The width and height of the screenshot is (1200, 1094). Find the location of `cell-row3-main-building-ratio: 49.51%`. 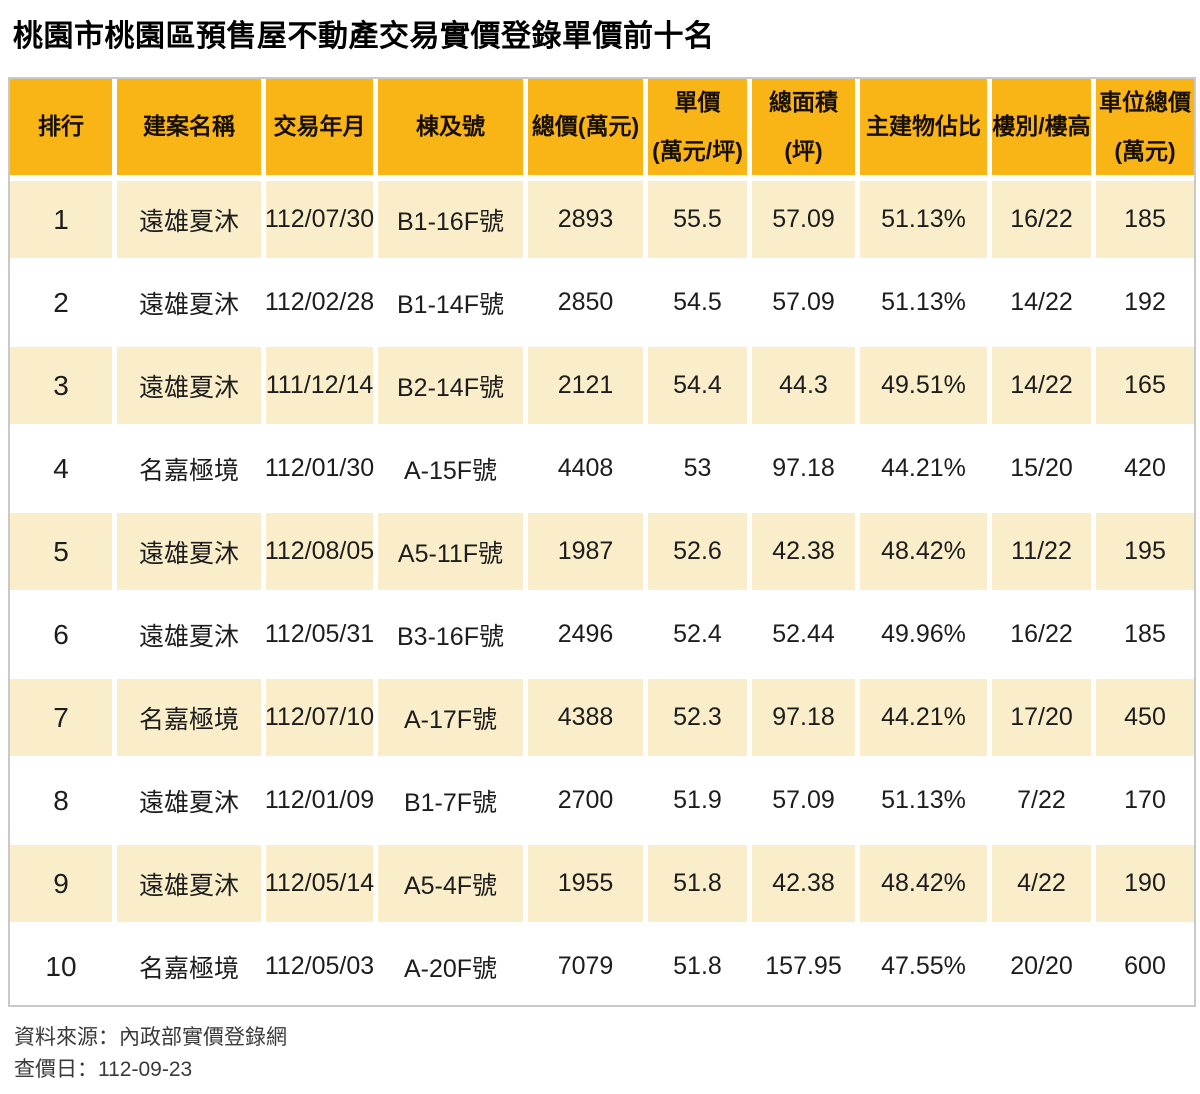

cell-row3-main-building-ratio: 49.51% is located at coordinates (923, 385).